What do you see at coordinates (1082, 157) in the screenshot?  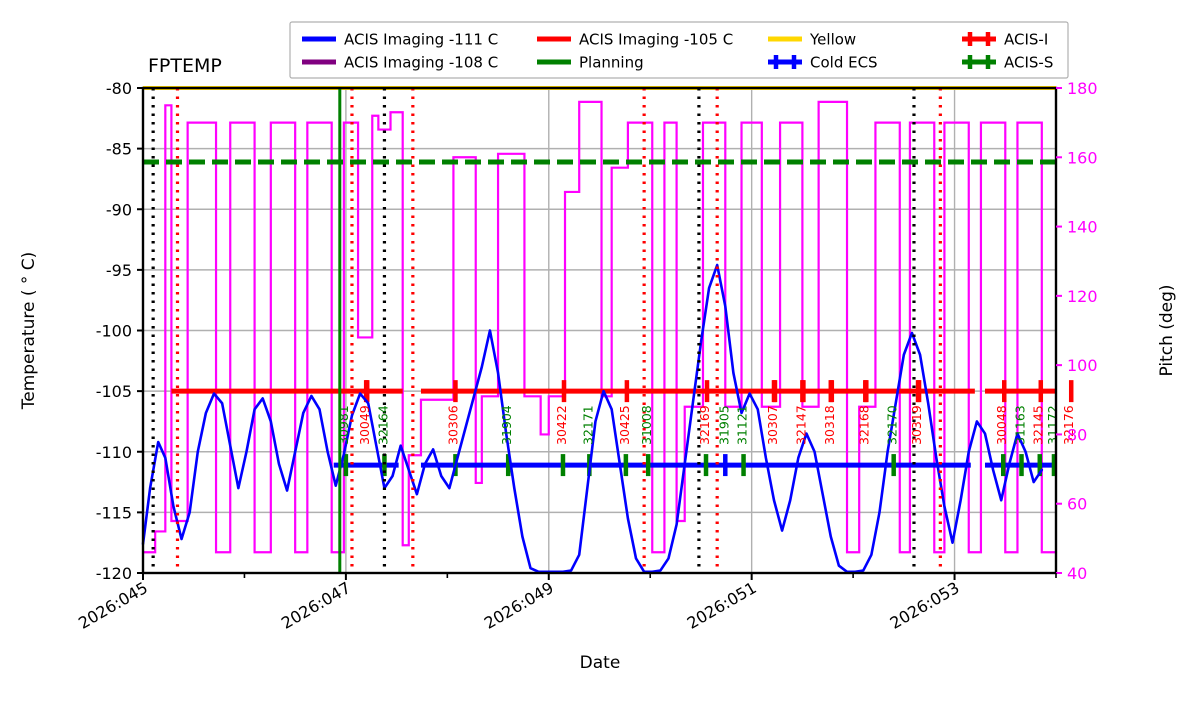 I see `y-axis-right-tick-label: 160` at bounding box center [1082, 157].